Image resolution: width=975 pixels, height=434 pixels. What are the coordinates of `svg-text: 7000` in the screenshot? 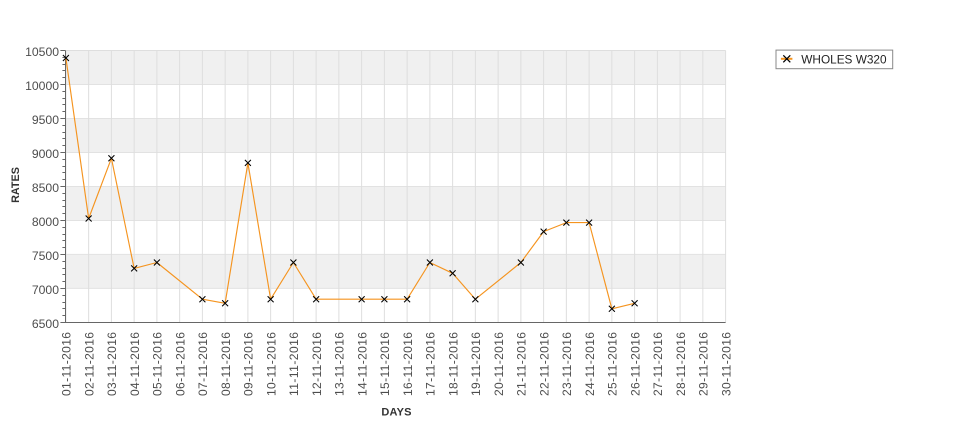 It's located at (45, 290).